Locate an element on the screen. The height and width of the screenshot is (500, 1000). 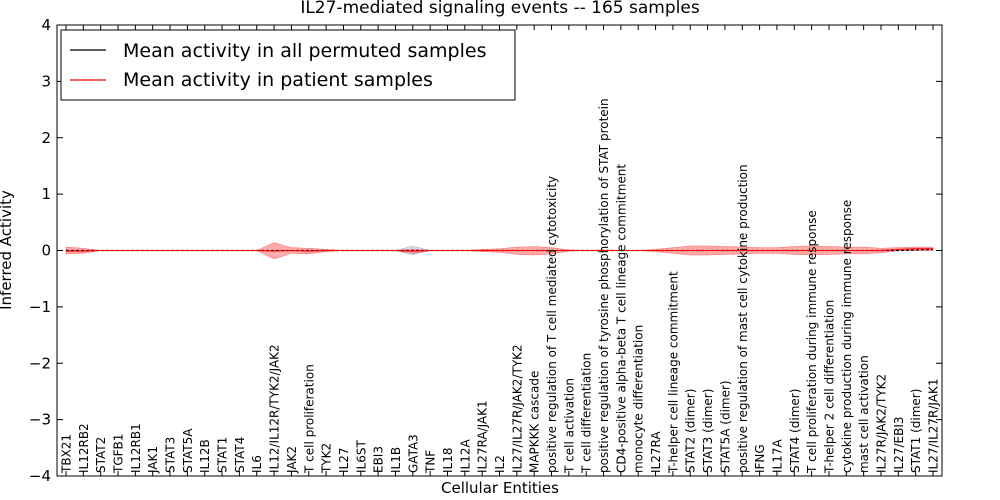
y-tick-label: −2 is located at coordinates (40, 363).